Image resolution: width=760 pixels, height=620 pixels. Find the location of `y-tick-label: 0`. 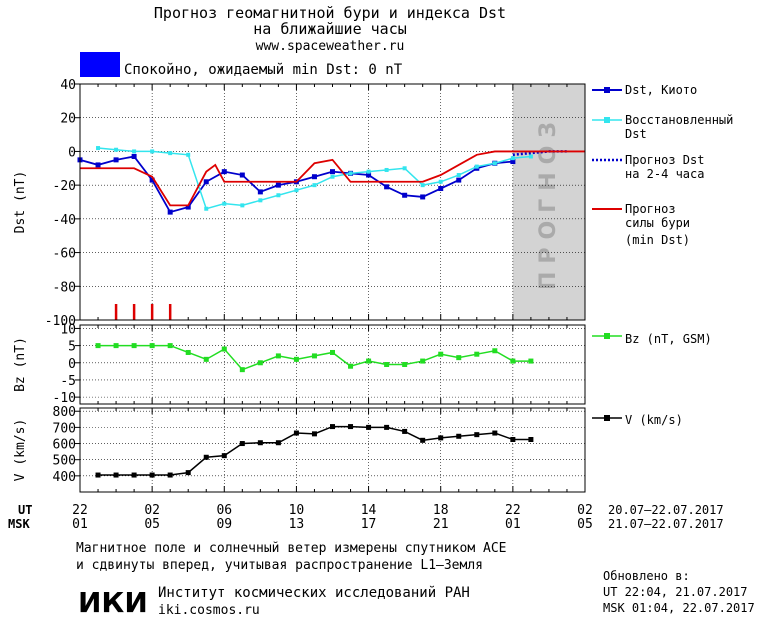

y-tick-label: 0 is located at coordinates (72, 364).